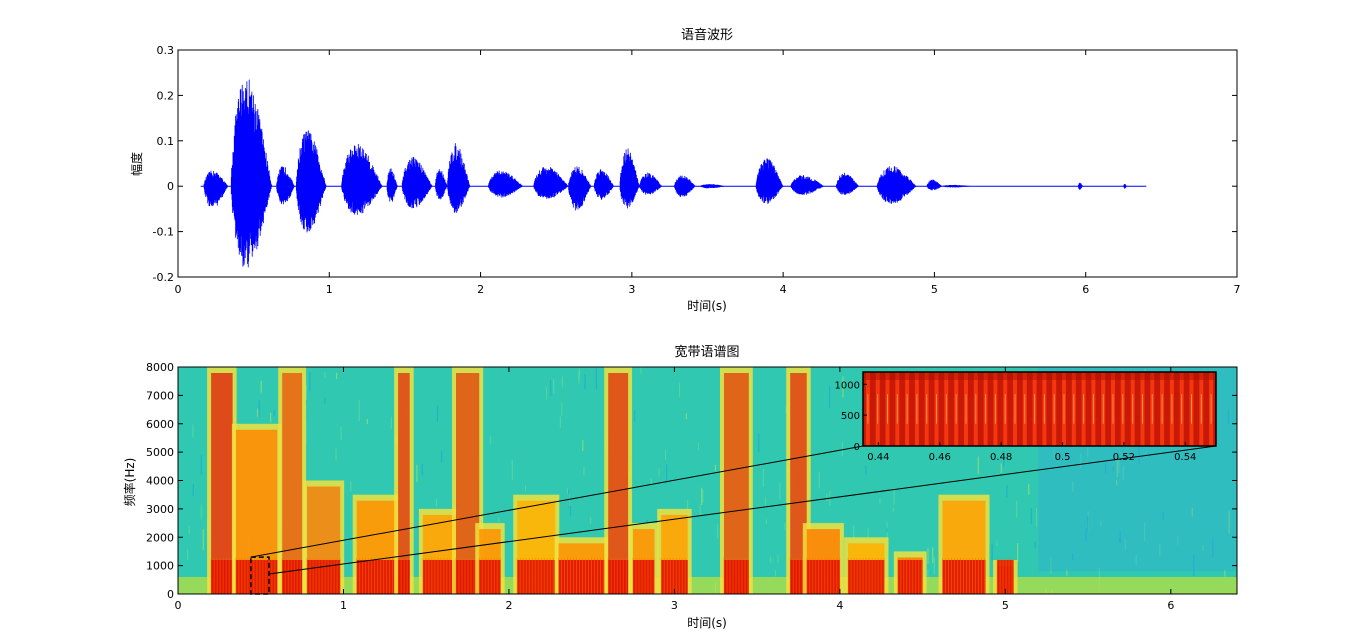 This screenshot has height=635, width=1362. I want to click on x-tick-label: 2, so click(508, 605).